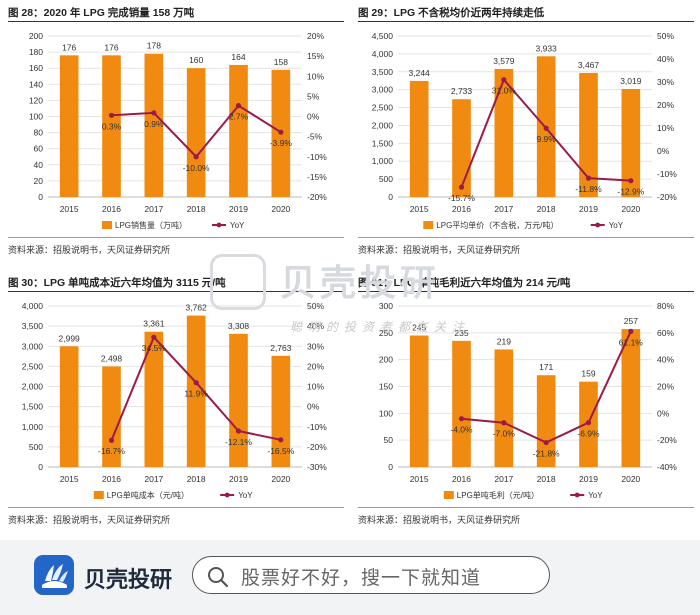 This screenshot has height=615, width=700. I want to click on yoy-value-label: 34.5%, so click(154, 348).